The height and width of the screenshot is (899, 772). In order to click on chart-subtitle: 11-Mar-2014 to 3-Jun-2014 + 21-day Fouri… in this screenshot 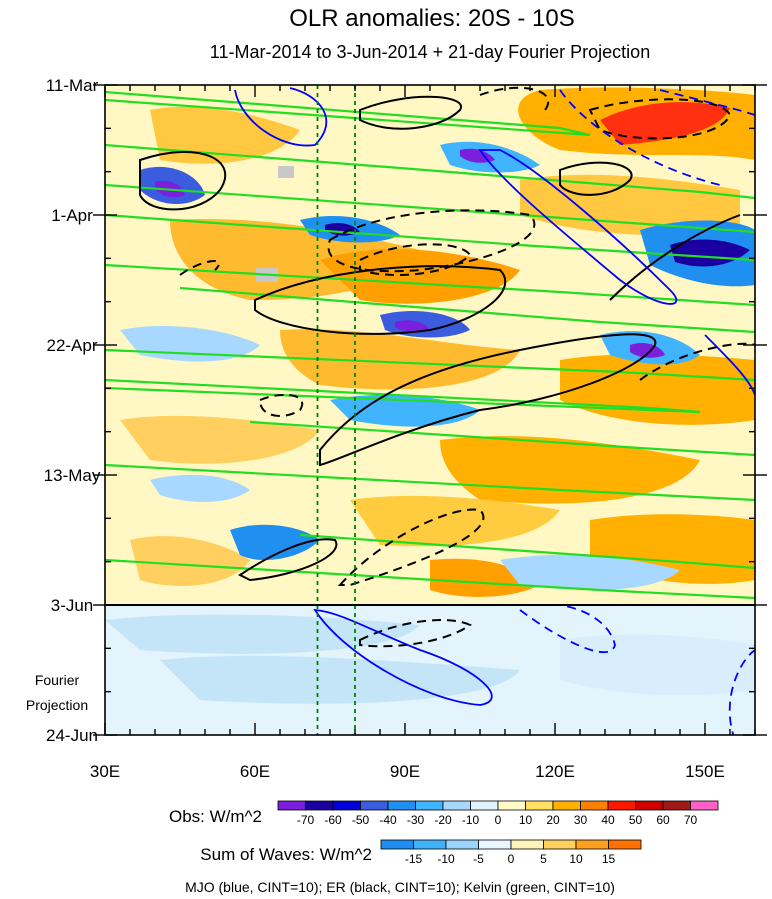, I will do `click(430, 52)`.